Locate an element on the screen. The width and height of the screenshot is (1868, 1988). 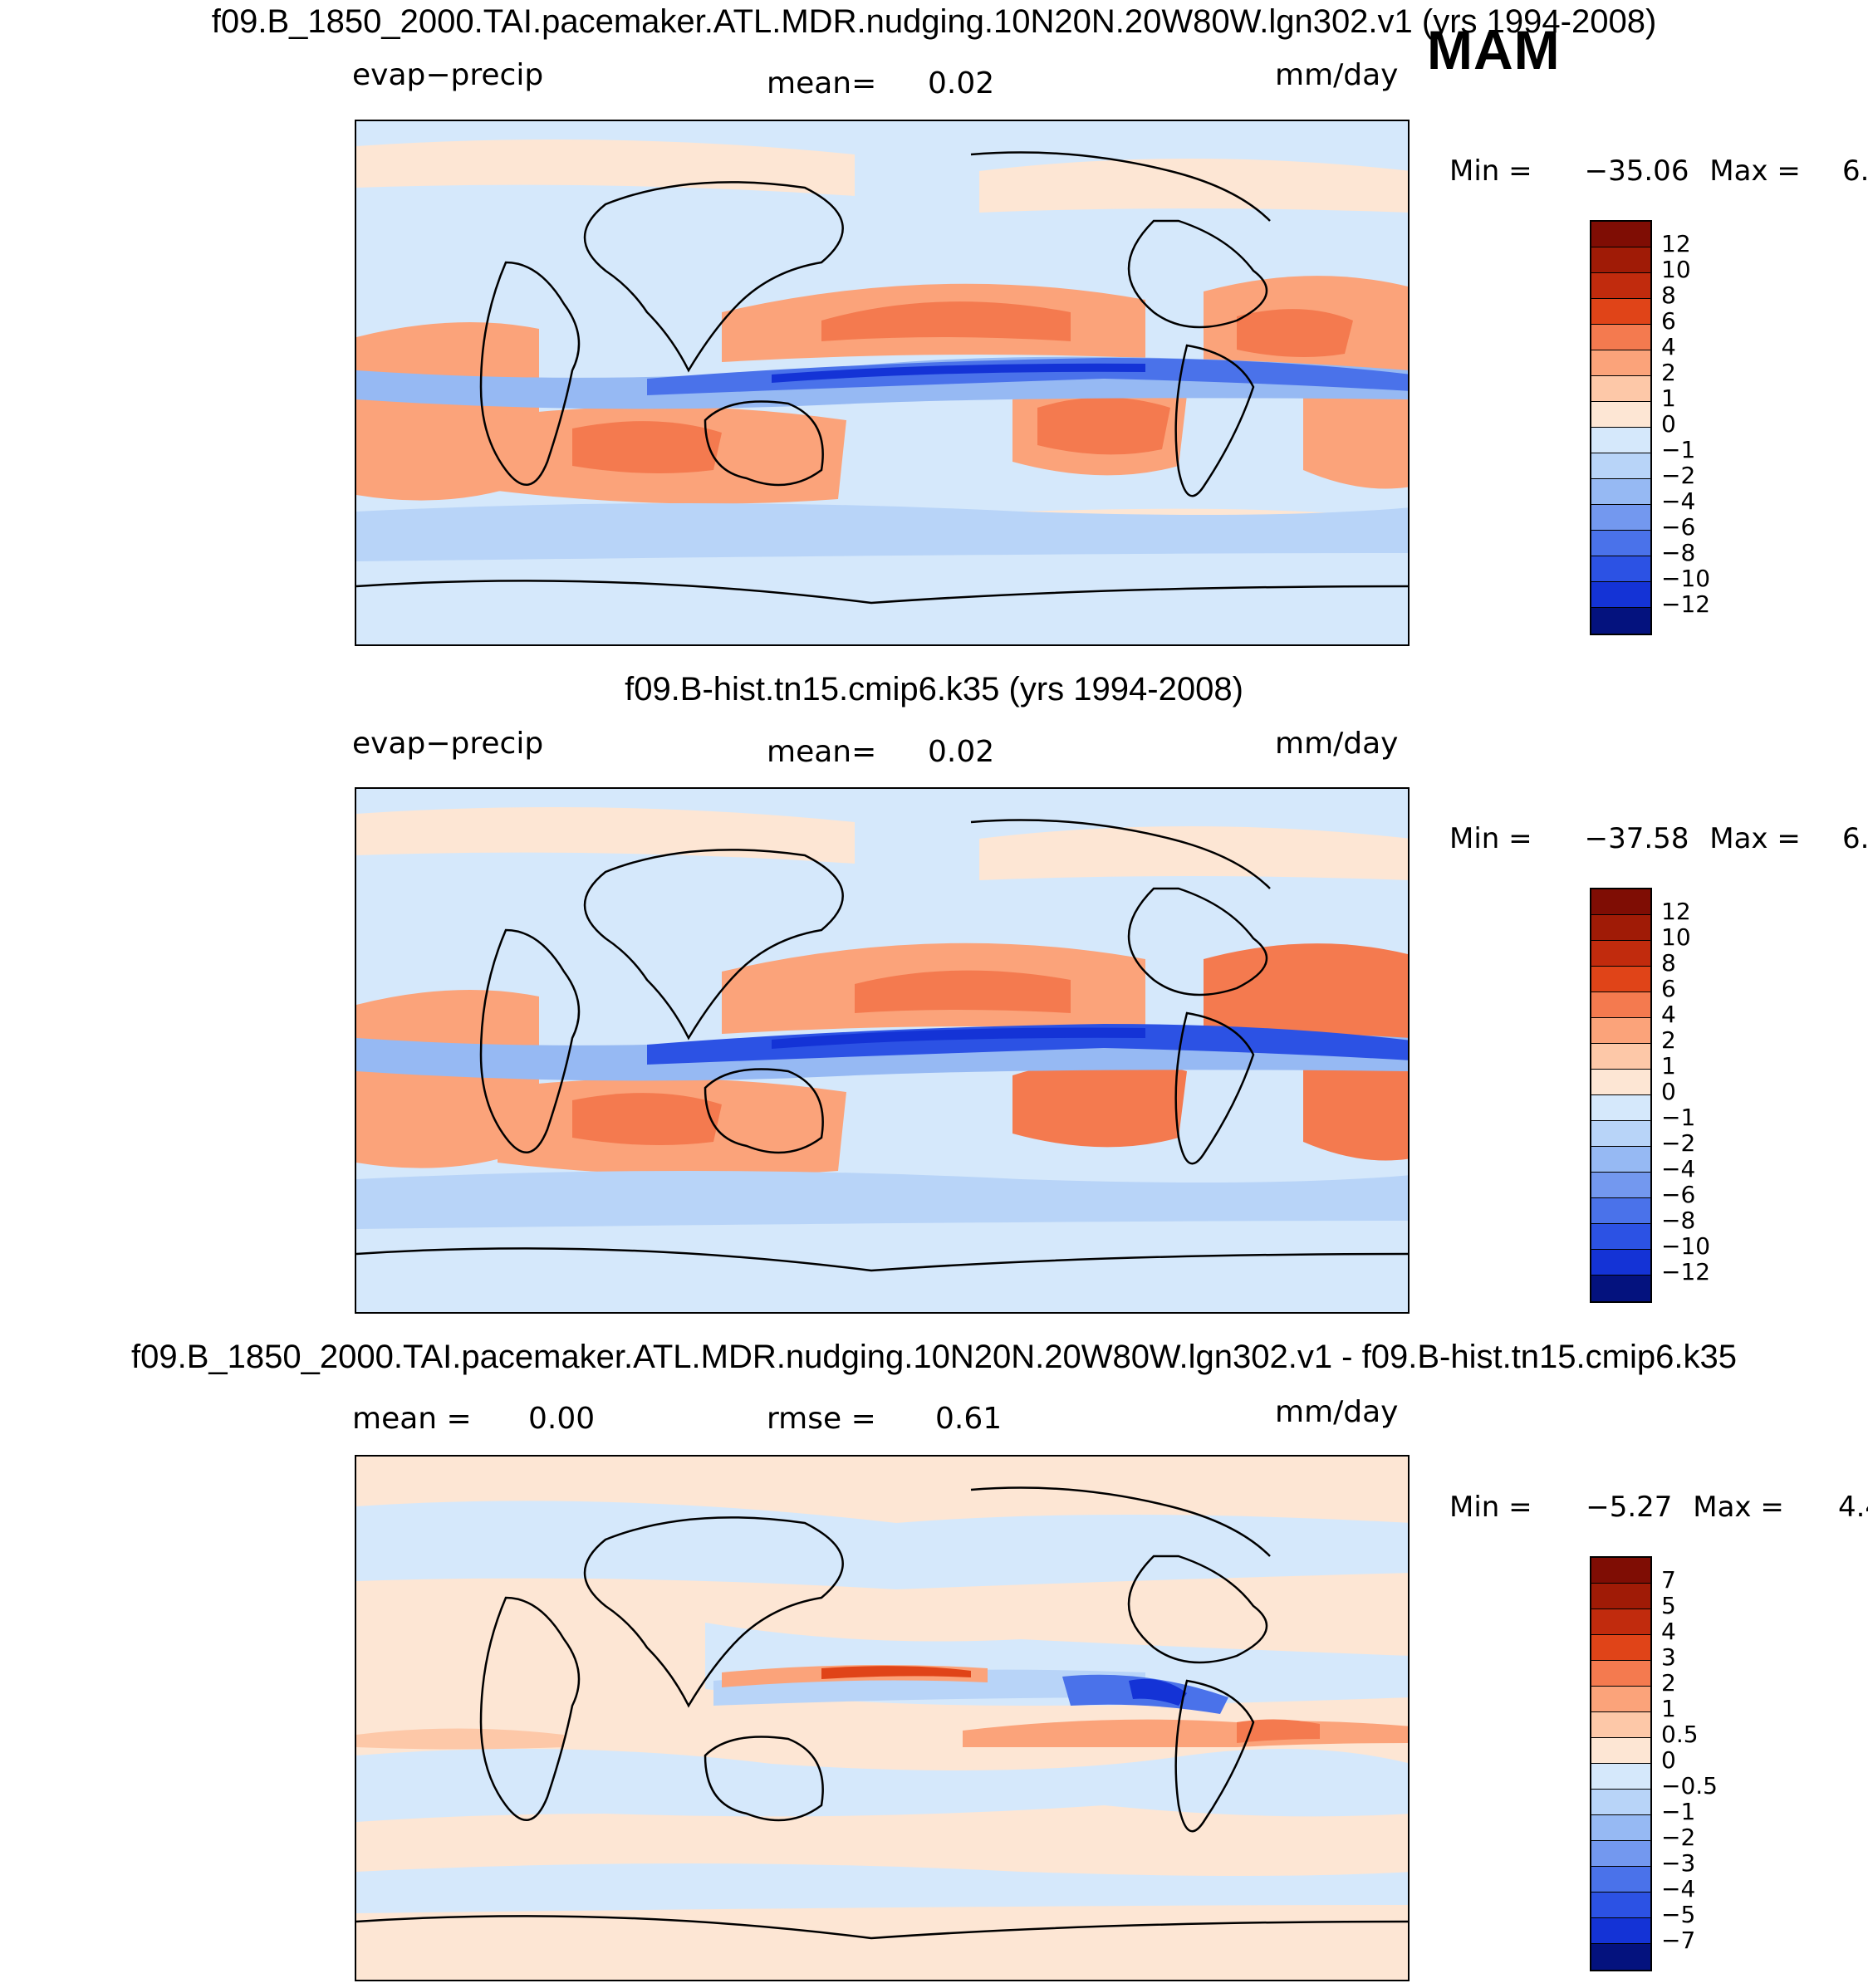
panel-1-map-graphic is located at coordinates (882, 382).